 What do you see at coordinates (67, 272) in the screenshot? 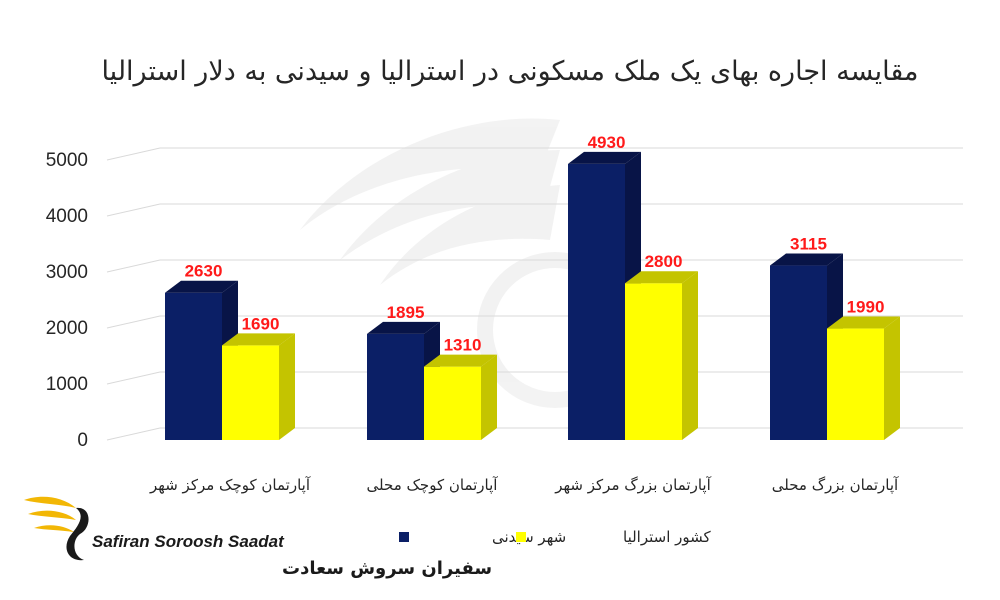
I see `y-tick-label: 3000` at bounding box center [67, 272].